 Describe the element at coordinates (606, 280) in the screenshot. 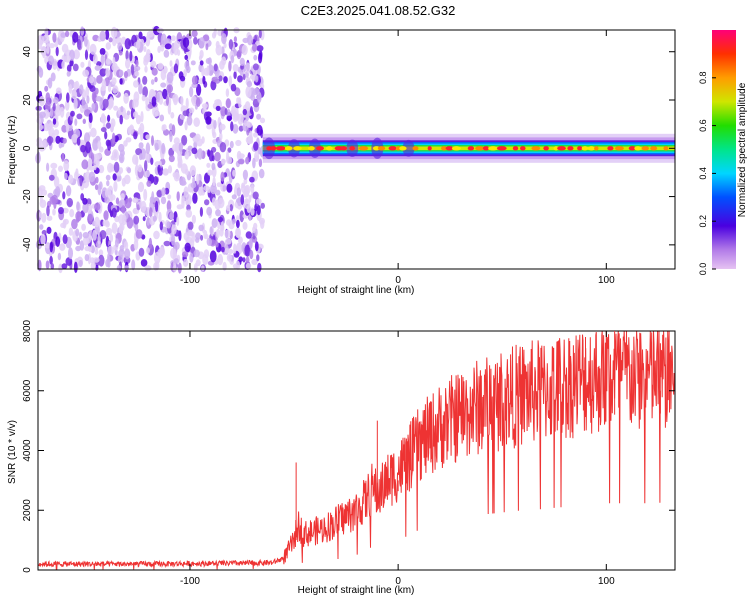

I see `heatmap-x-tick-label: 100` at that location.